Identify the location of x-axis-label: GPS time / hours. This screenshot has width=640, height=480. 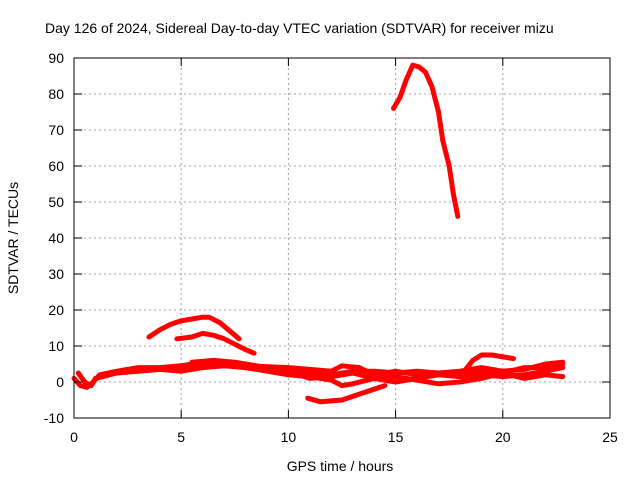
(340, 466).